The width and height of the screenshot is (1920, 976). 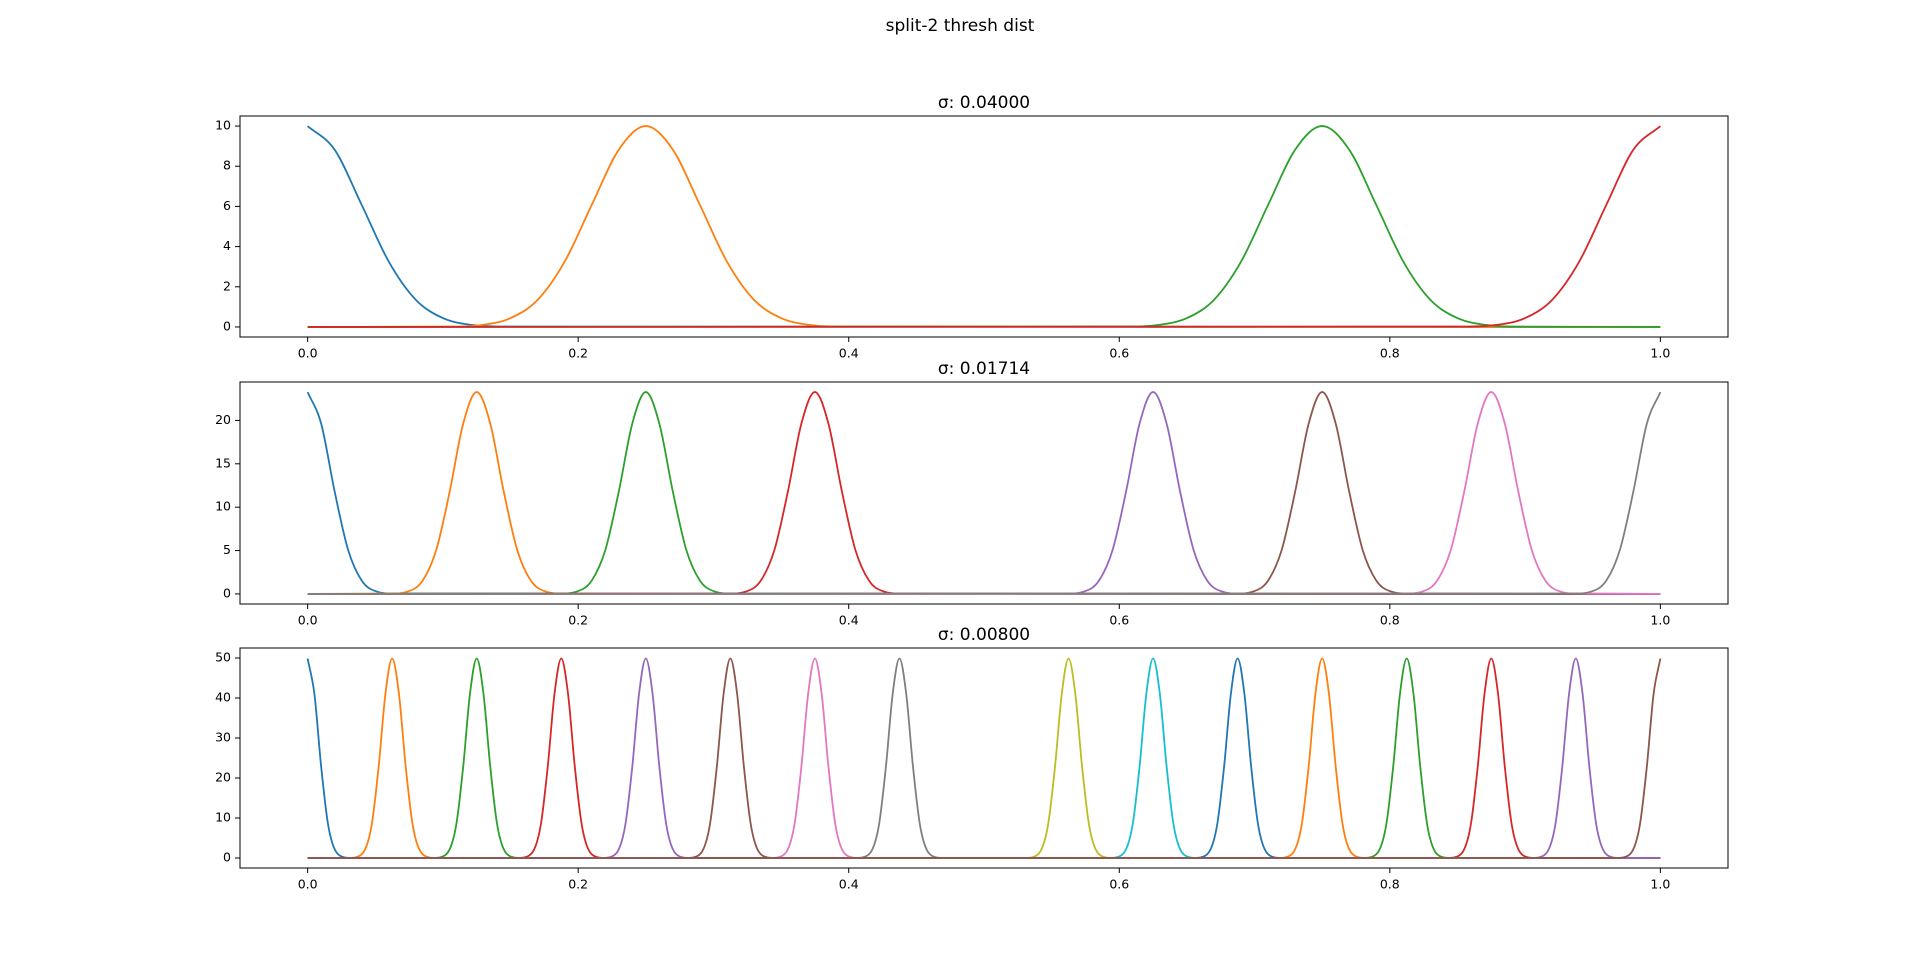 What do you see at coordinates (223, 697) in the screenshot?
I see `y-tick-label: 40` at bounding box center [223, 697].